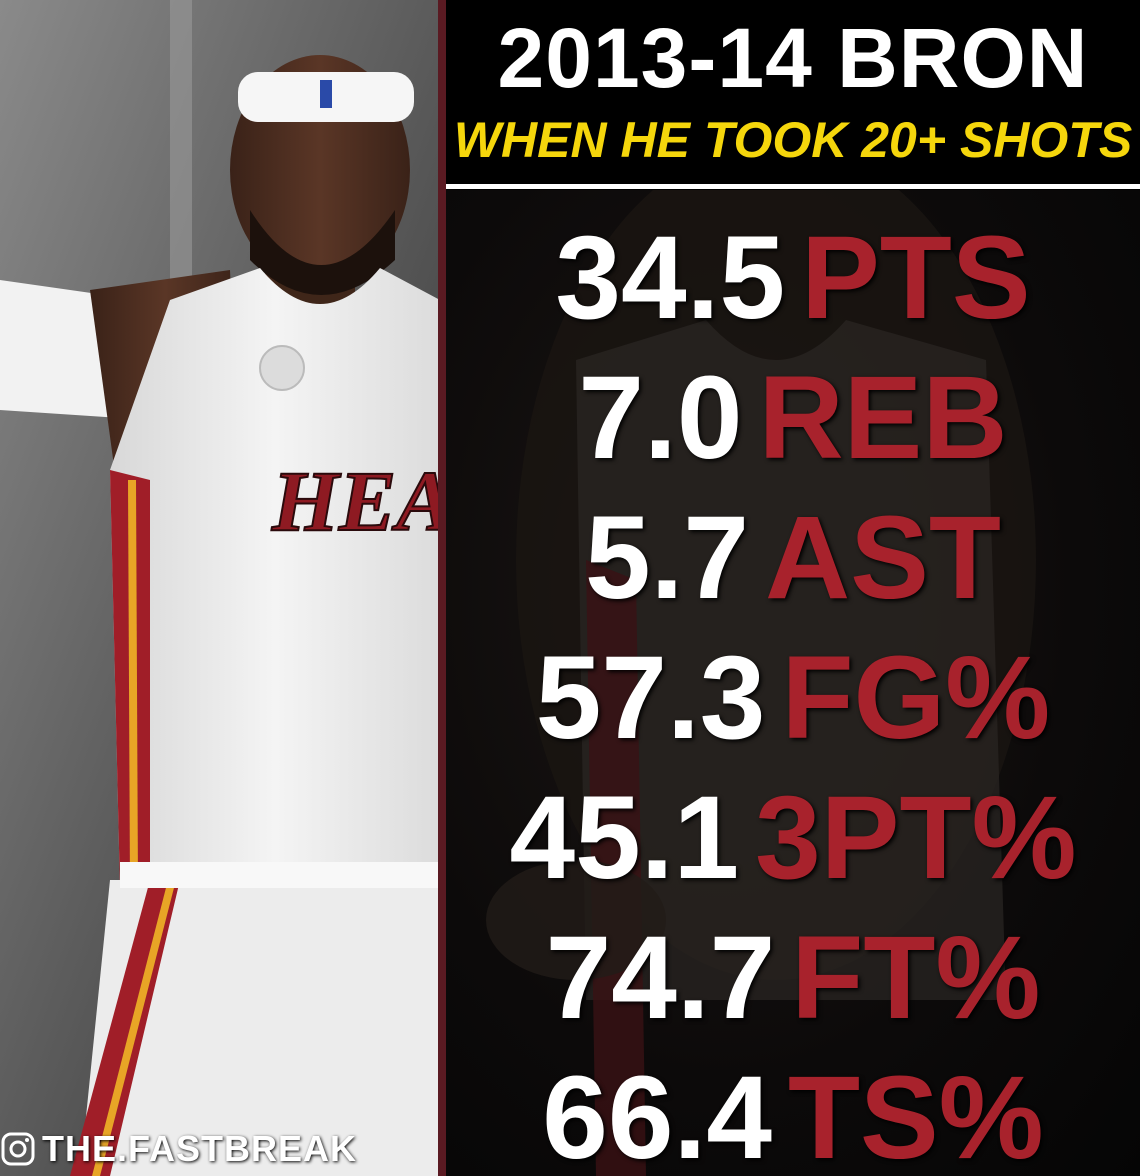 This screenshot has width=1140, height=1176. Describe the element at coordinates (916, 278) in the screenshot. I see `stat-label: PTS` at that location.